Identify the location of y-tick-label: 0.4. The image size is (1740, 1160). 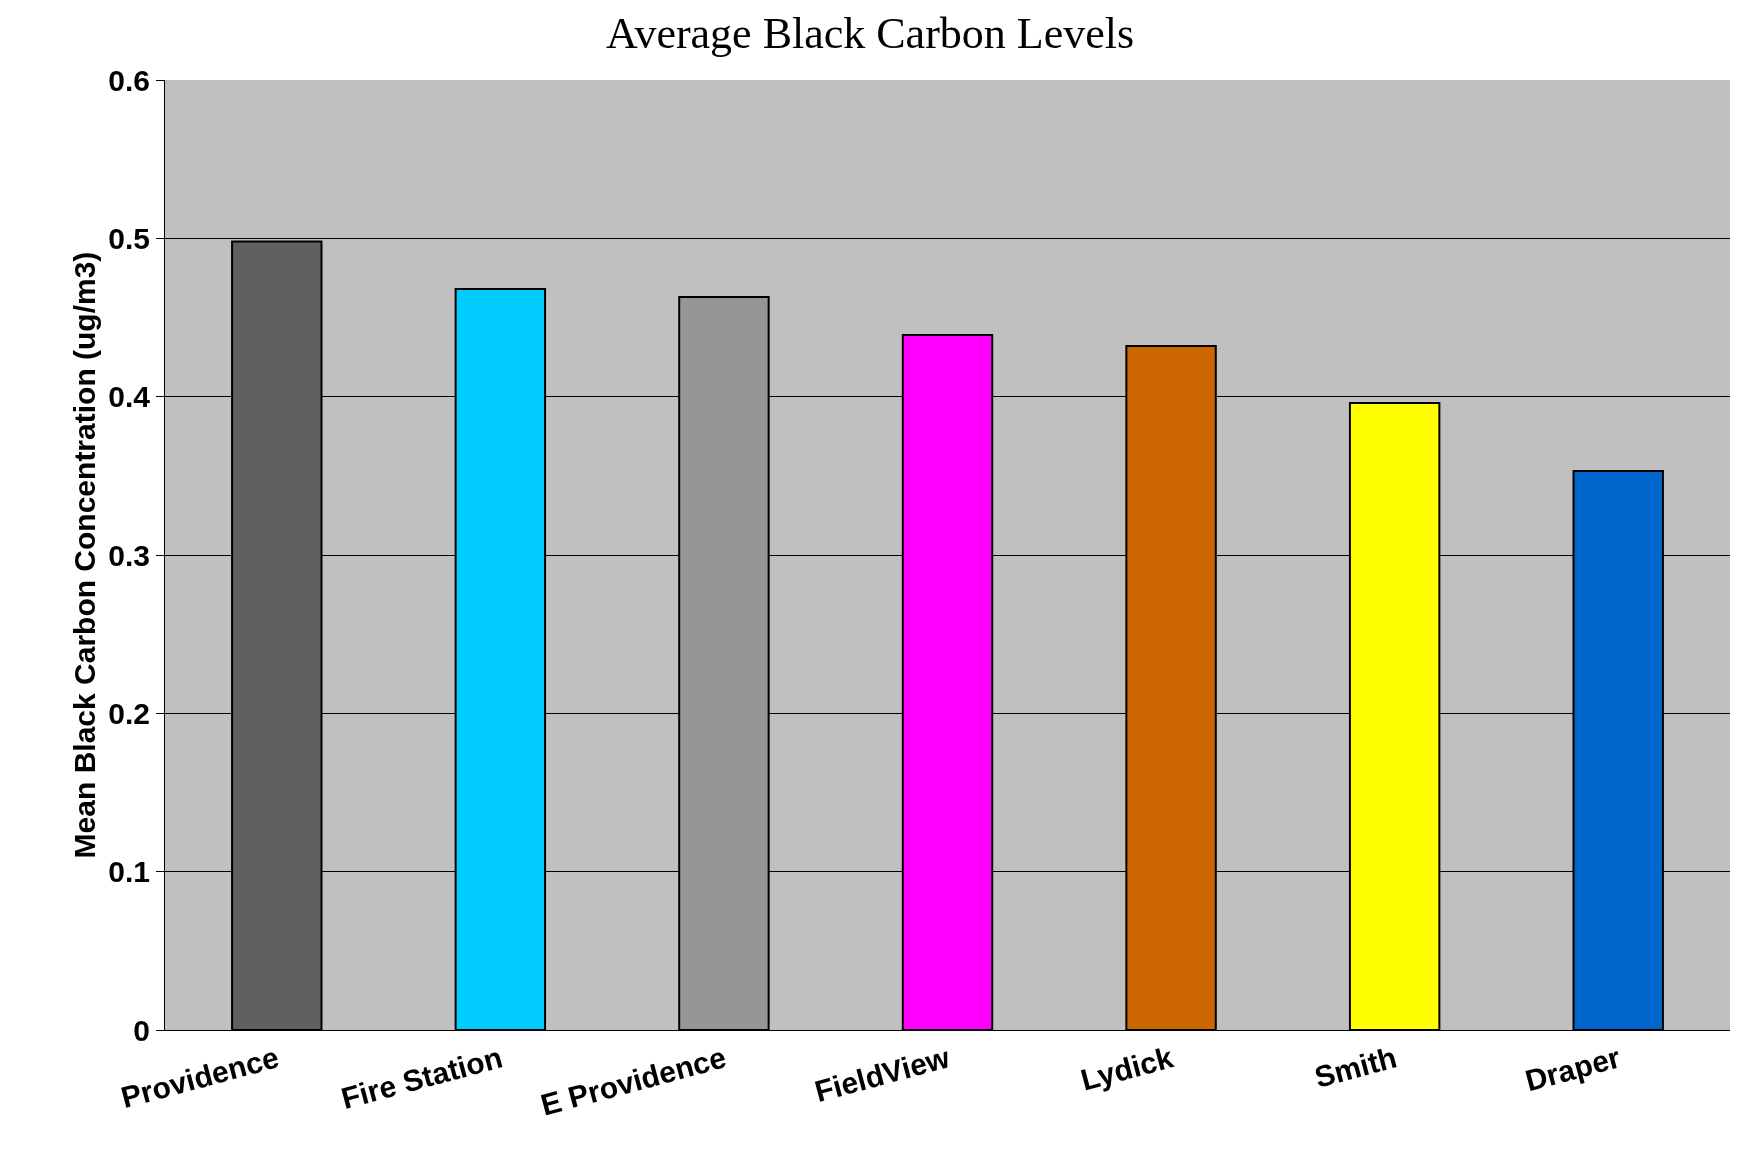
(129, 397).